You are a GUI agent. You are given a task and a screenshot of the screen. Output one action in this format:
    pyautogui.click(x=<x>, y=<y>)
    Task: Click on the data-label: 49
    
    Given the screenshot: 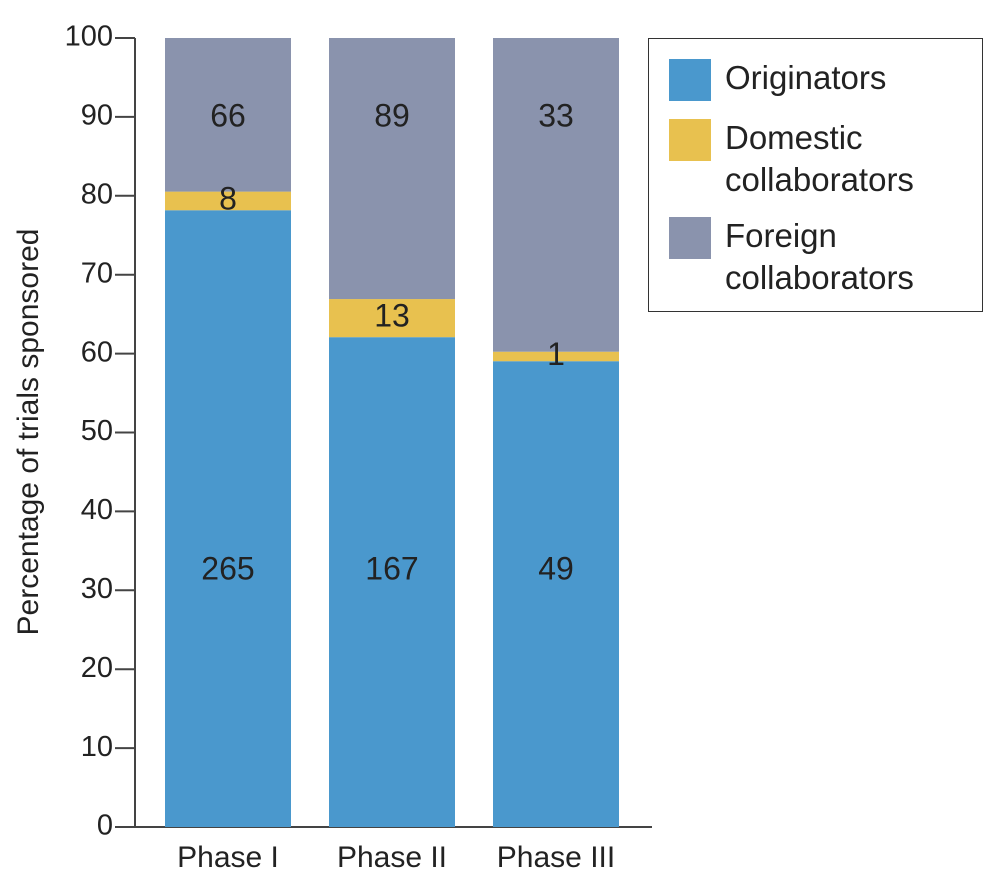 What is the action you would take?
    pyautogui.click(x=556, y=568)
    